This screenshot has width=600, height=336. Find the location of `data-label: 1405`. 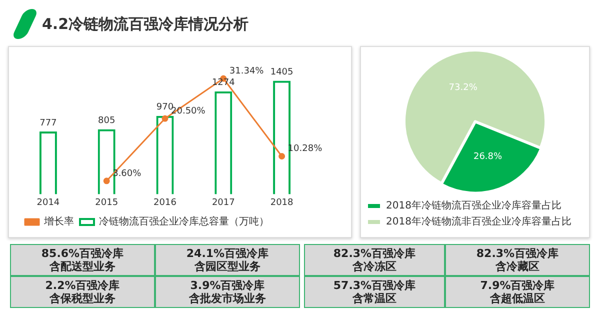

data-label: 1405 is located at coordinates (282, 73).